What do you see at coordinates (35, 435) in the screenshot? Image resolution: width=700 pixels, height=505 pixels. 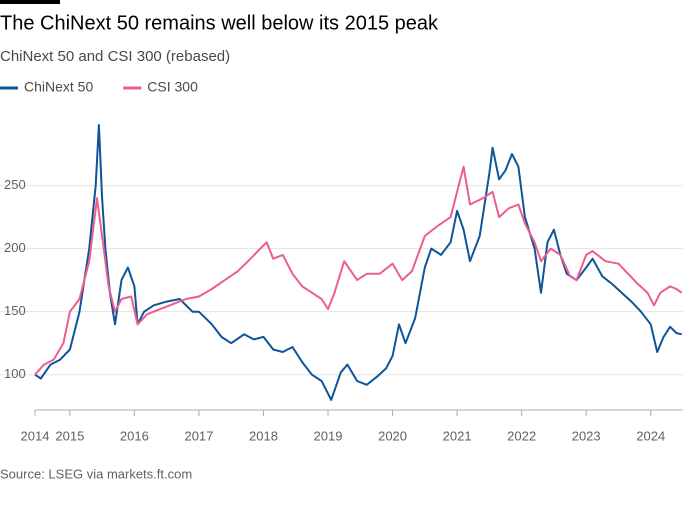 I see `x-tick-label: 2014` at bounding box center [35, 435].